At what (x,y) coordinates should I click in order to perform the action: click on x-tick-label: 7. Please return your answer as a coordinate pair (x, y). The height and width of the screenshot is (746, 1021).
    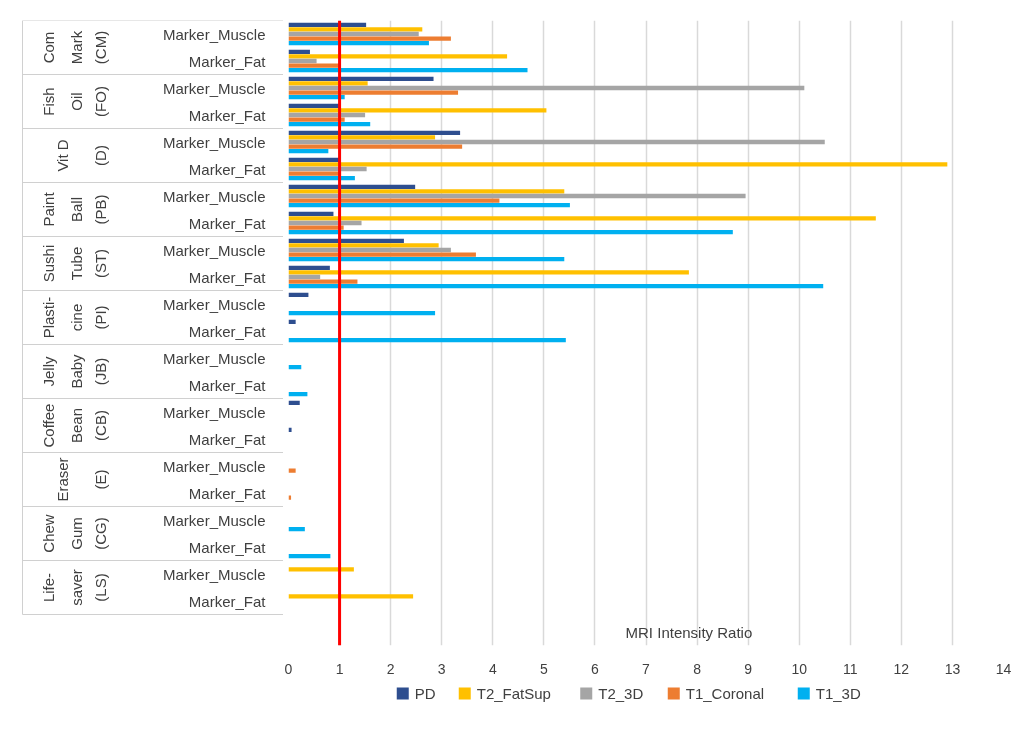
    Looking at the image, I should click on (646, 668).